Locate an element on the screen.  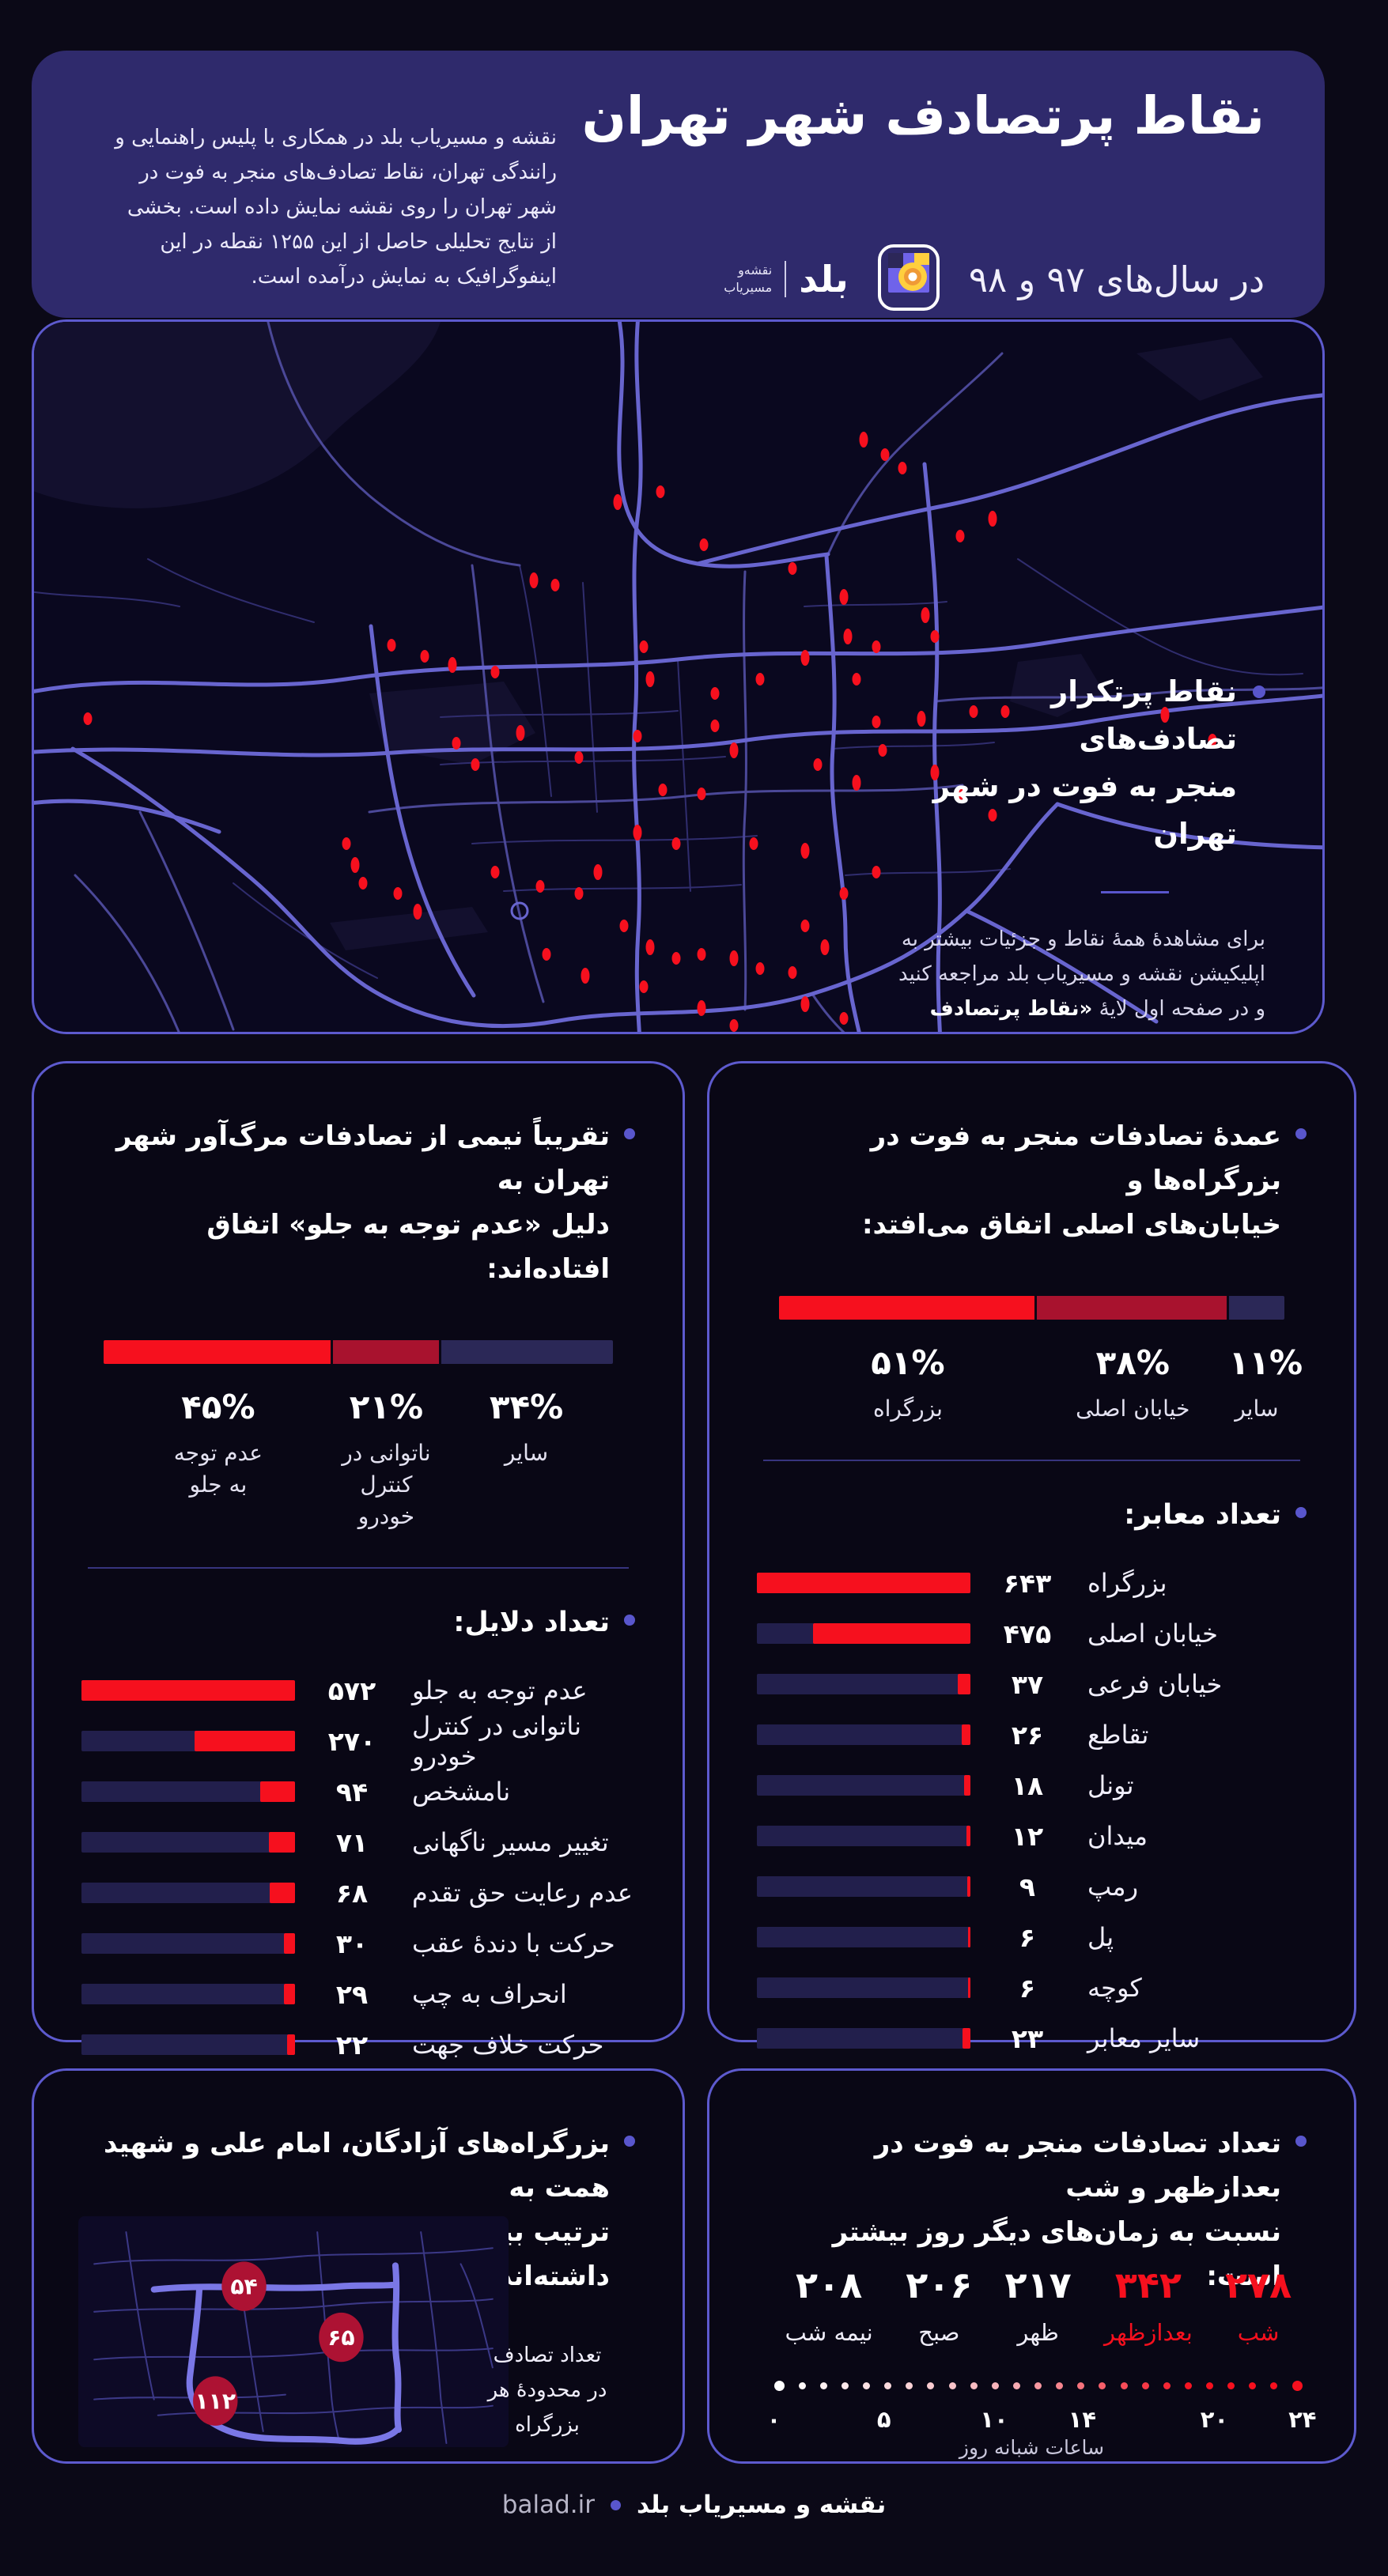
footer-site-link: balad.ir is located at coordinates (548, 2505).